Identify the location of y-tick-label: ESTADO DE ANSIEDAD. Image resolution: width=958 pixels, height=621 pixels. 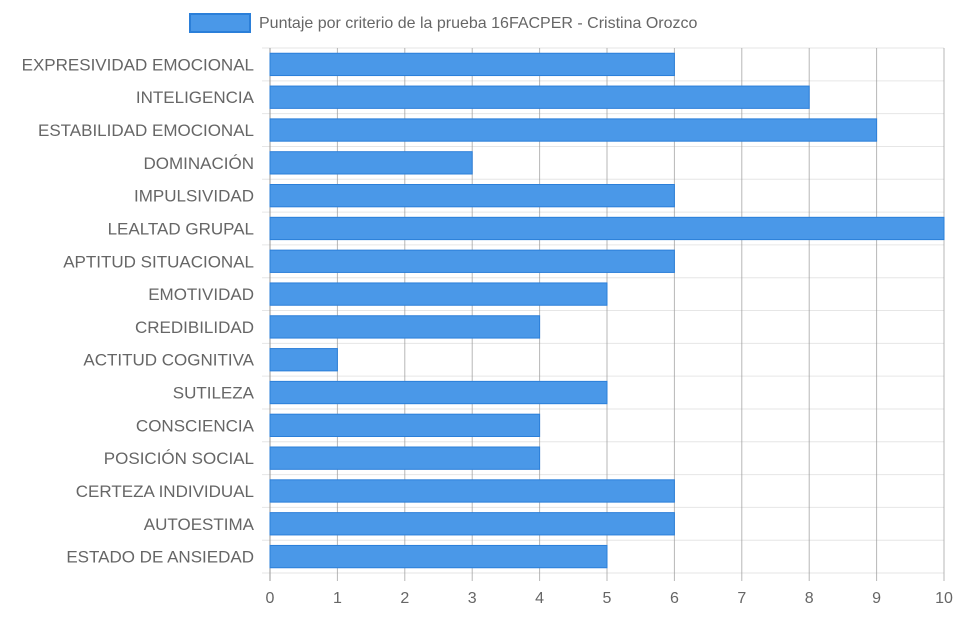
(160, 557).